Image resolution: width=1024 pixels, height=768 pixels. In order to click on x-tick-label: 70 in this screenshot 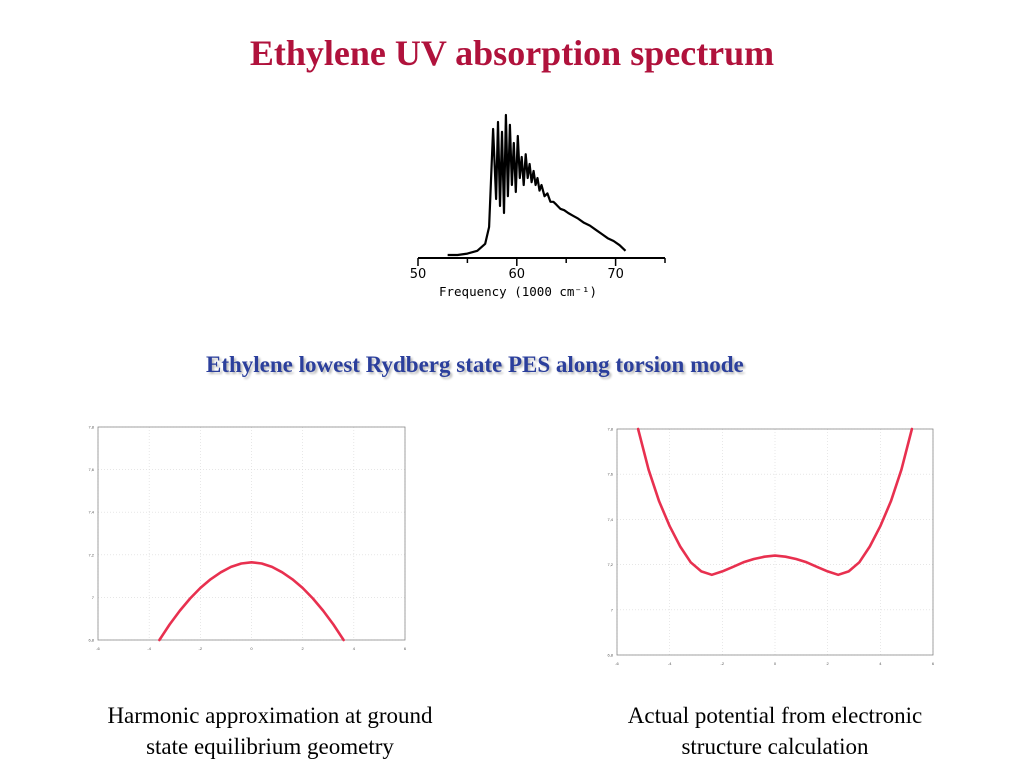, I will do `click(615, 274)`.